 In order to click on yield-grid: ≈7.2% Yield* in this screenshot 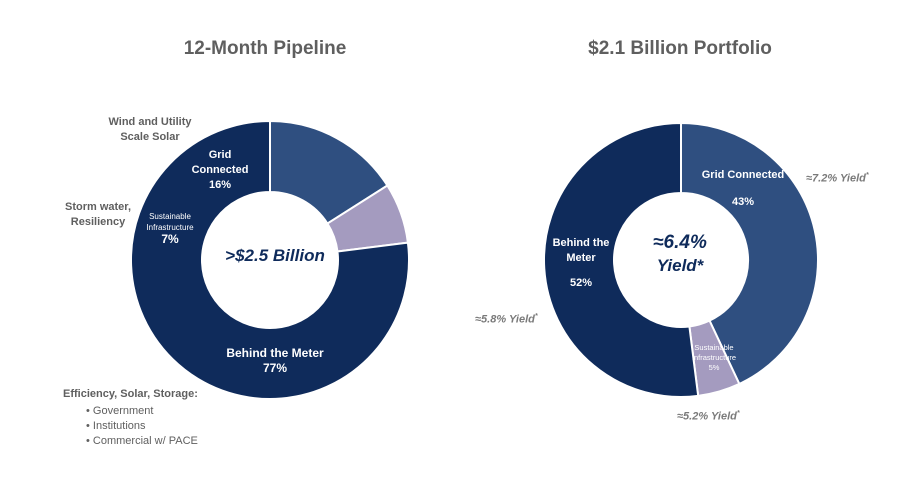, I will do `click(837, 178)`.